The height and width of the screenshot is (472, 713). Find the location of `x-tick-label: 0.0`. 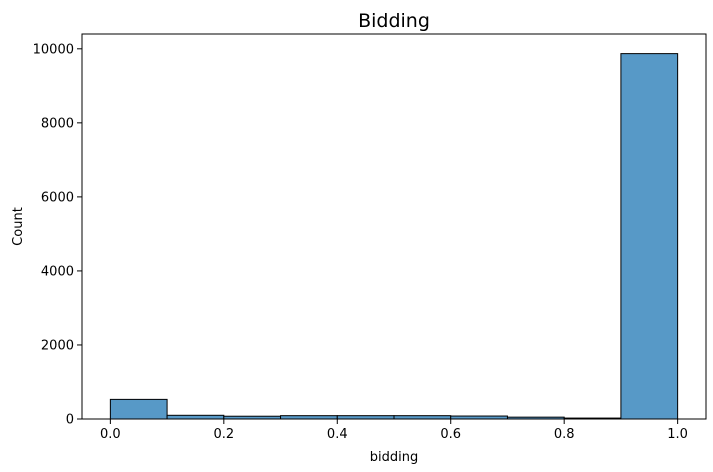

x-tick-label: 0.0 is located at coordinates (110, 434).